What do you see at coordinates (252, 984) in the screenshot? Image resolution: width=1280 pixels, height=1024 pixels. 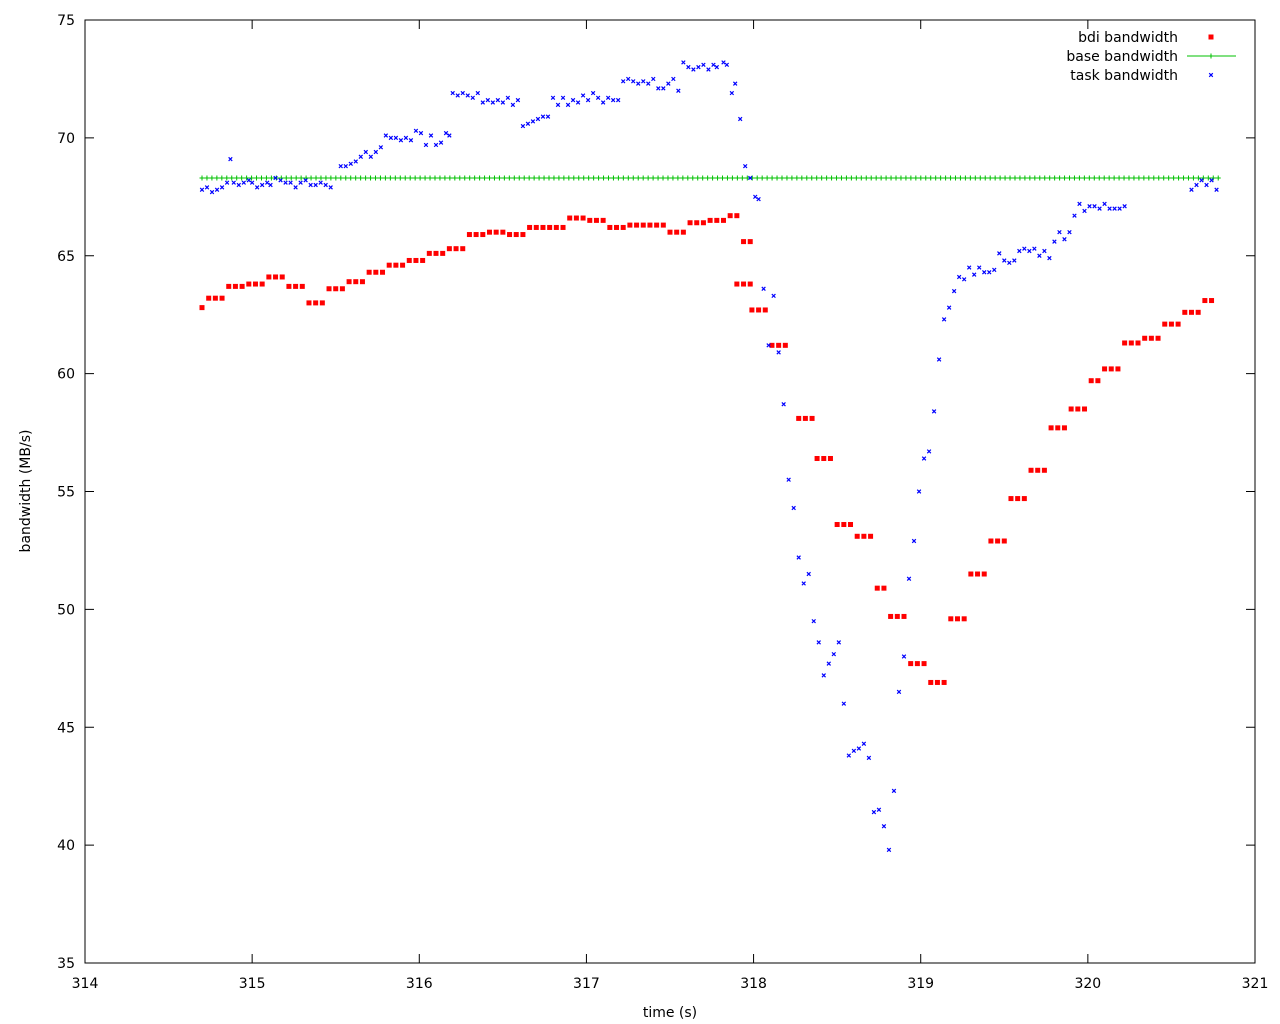 I see `x-tick-label: 315` at bounding box center [252, 984].